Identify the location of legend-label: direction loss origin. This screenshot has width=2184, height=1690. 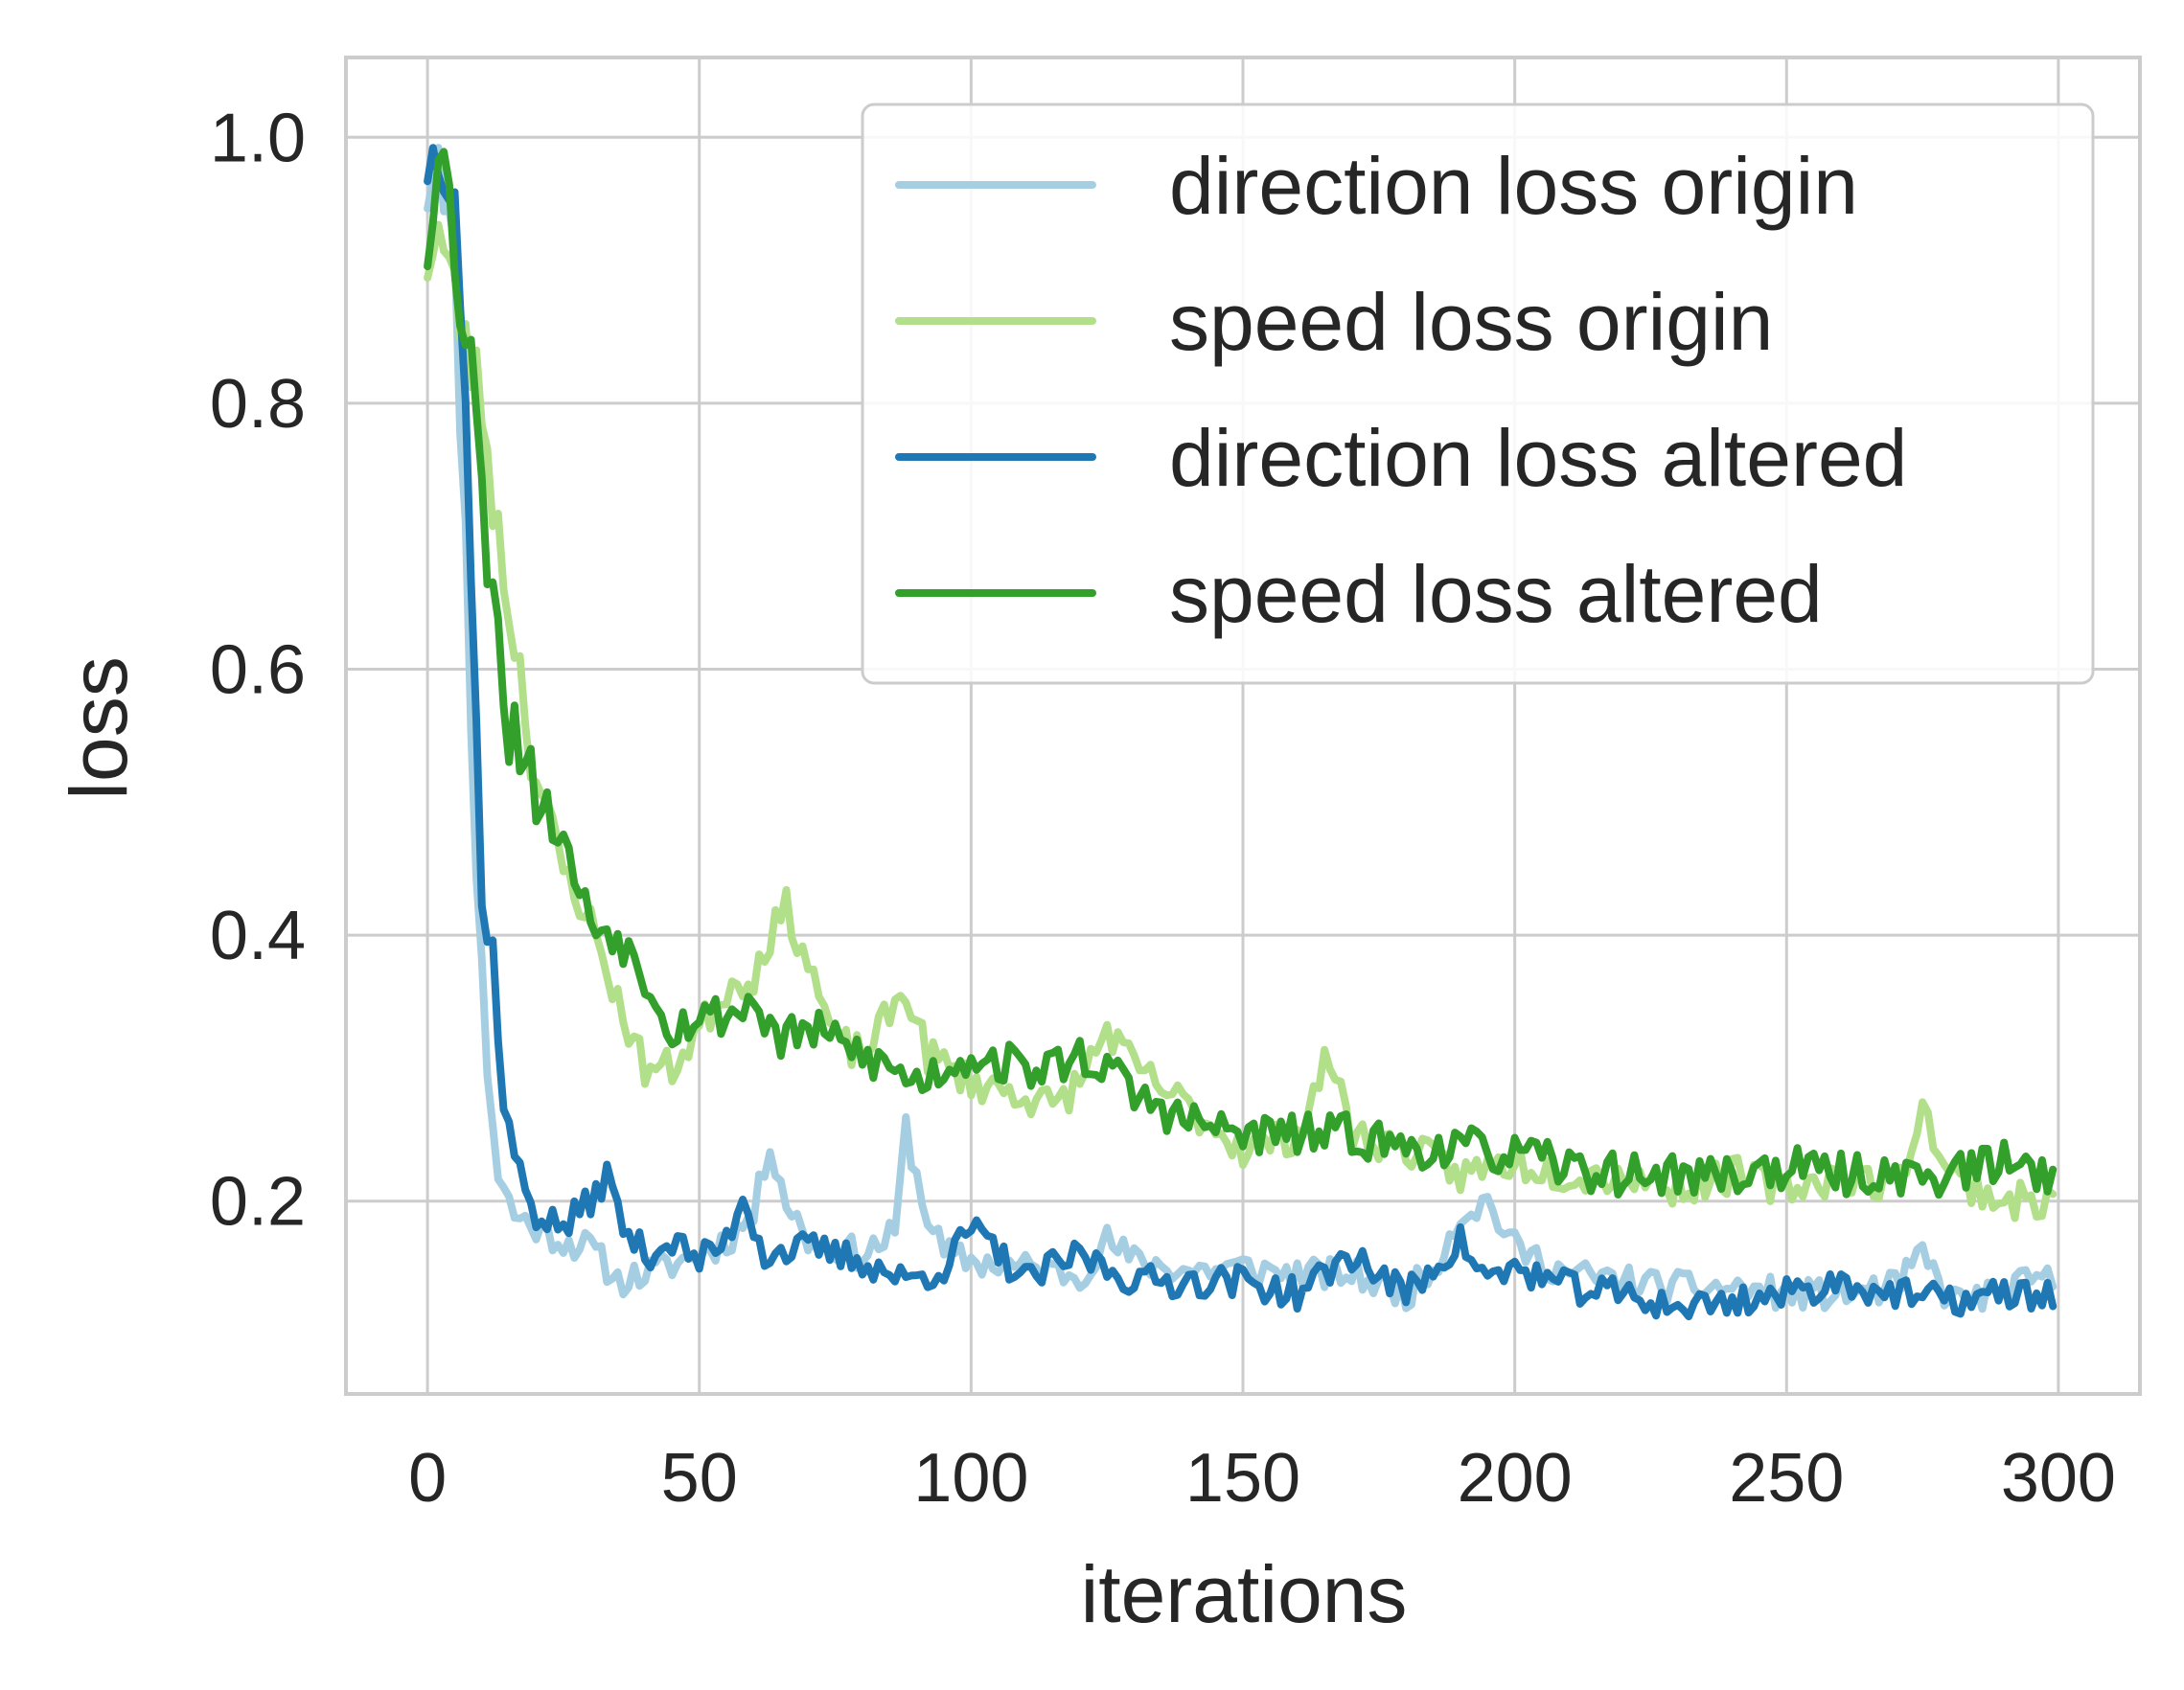
(1514, 186).